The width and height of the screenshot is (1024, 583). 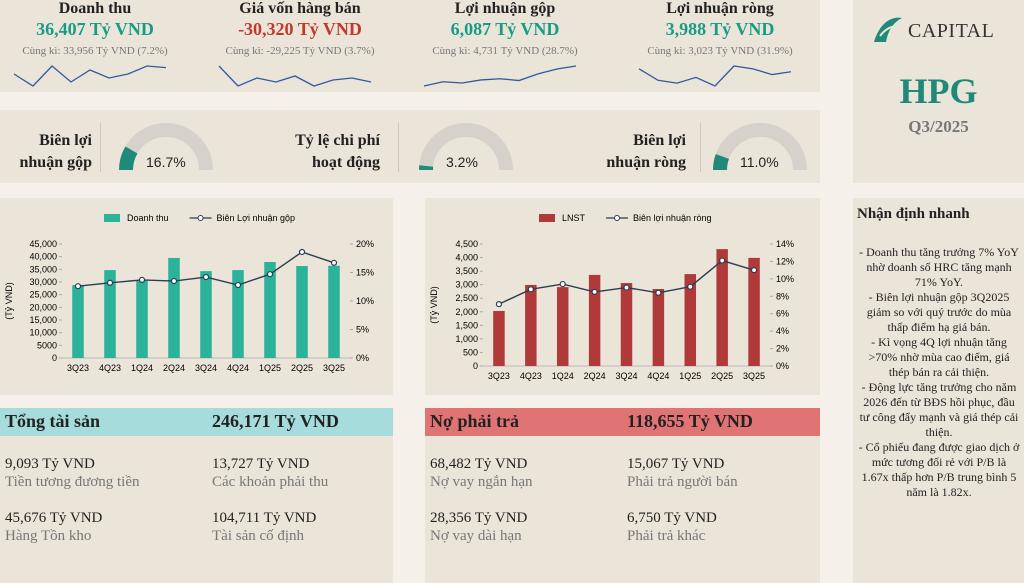 What do you see at coordinates (43, 333) in the screenshot?
I see `y-tick-label: 10,000` at bounding box center [43, 333].